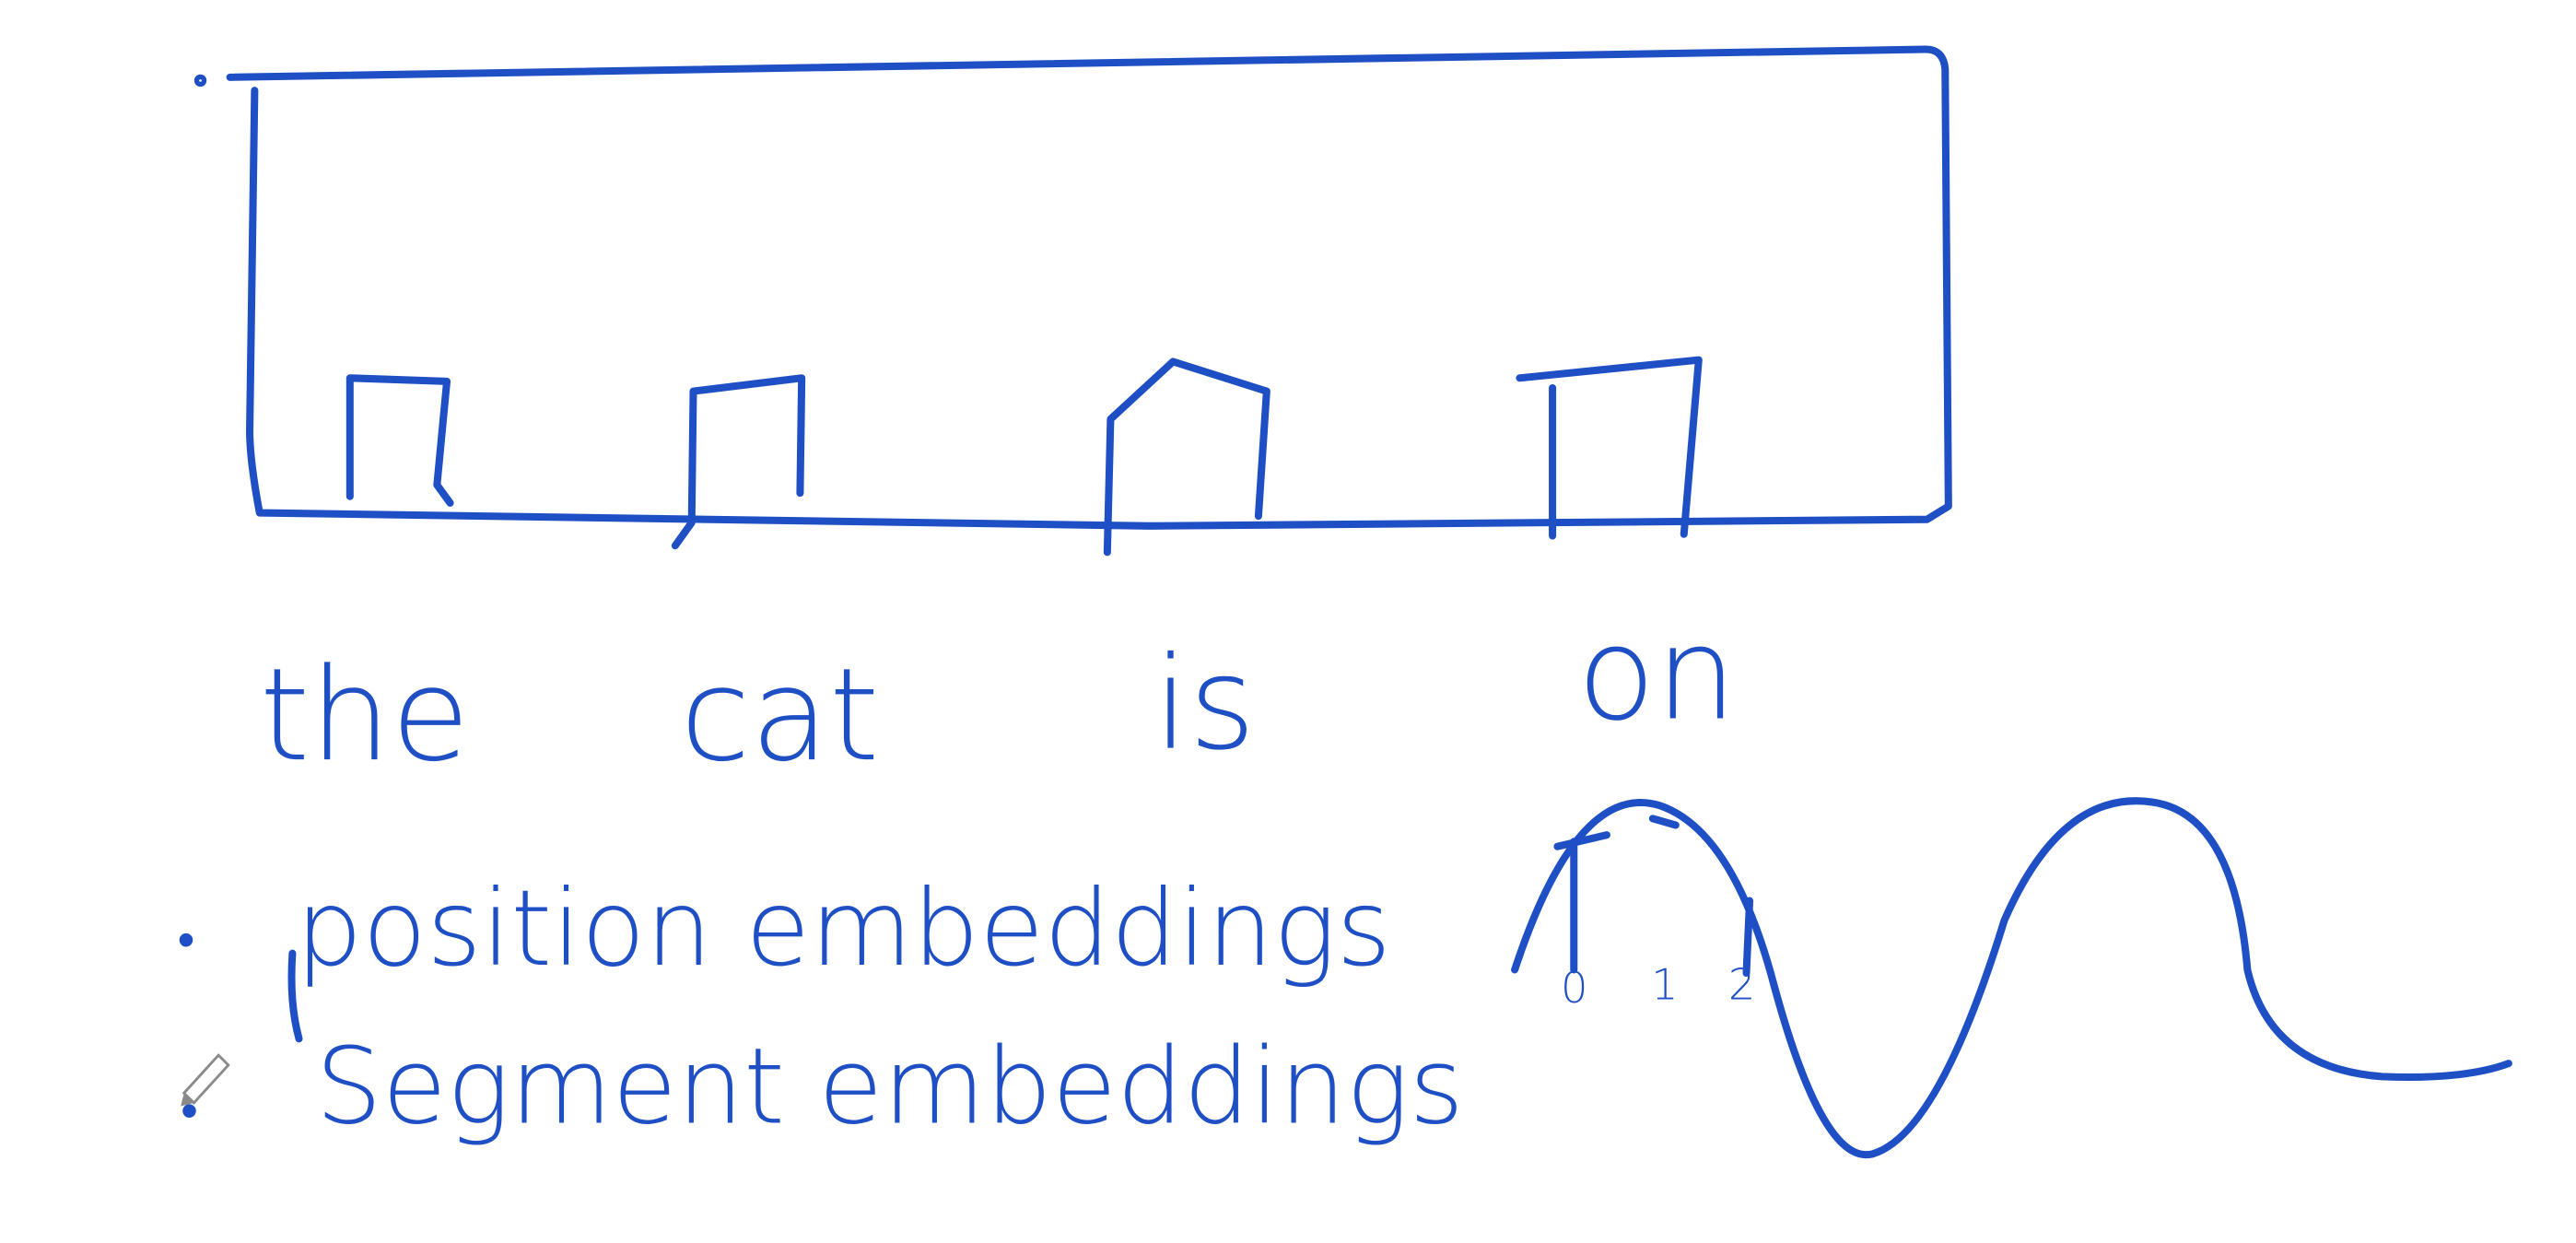 The image size is (2576, 1243). What do you see at coordinates (1574, 988) in the screenshot?
I see `wave-label-0: 0` at bounding box center [1574, 988].